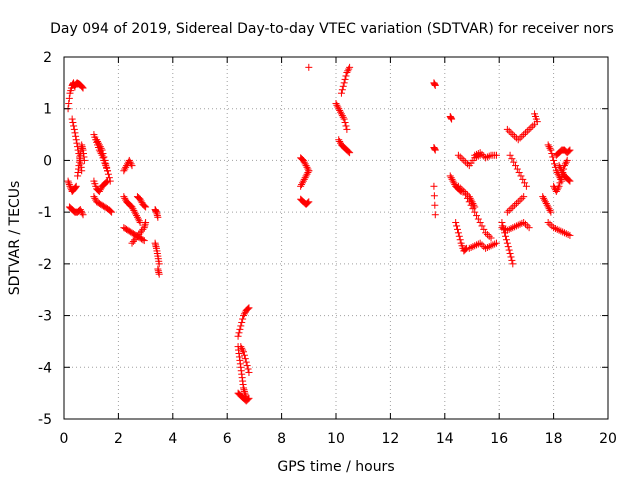 This screenshot has width=640, height=480. I want to click on y-tick-label: -2, so click(45, 265).